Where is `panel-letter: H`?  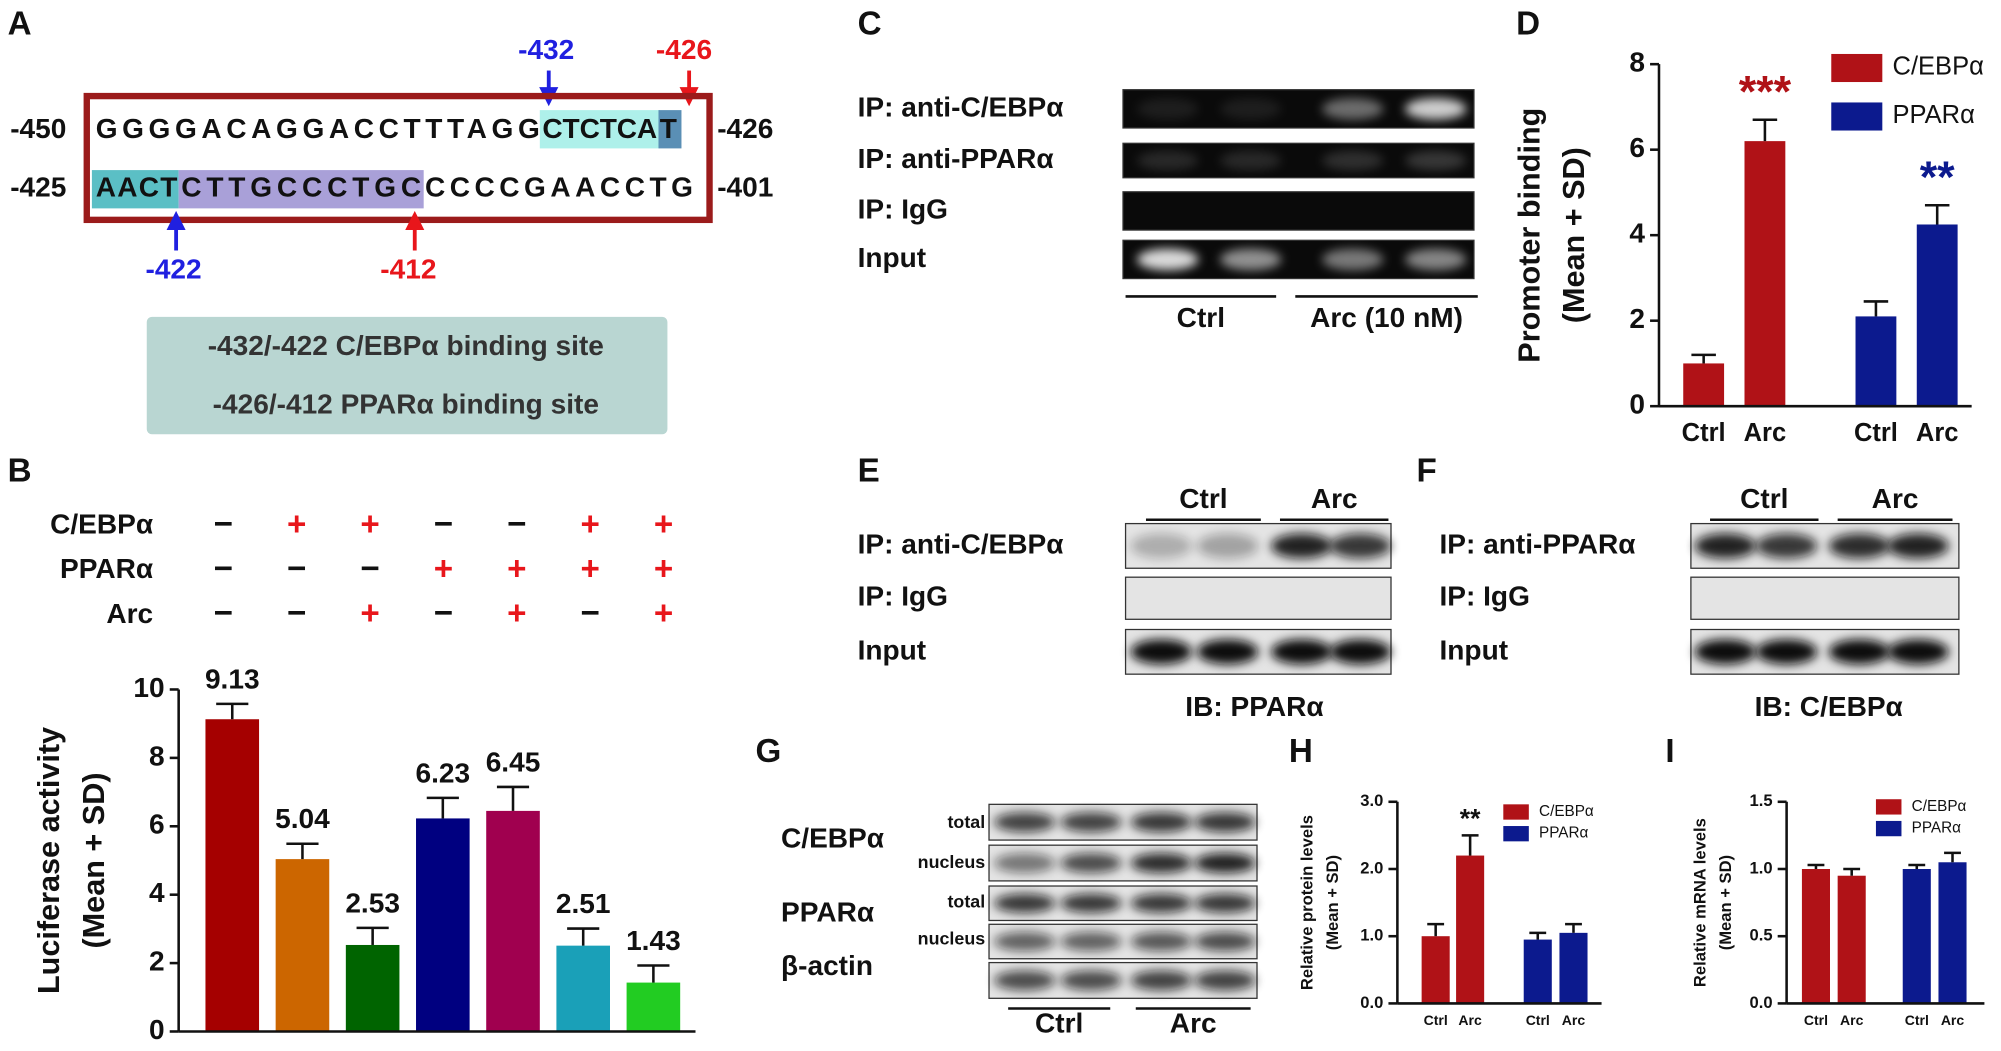 panel-letter: H is located at coordinates (1301, 751).